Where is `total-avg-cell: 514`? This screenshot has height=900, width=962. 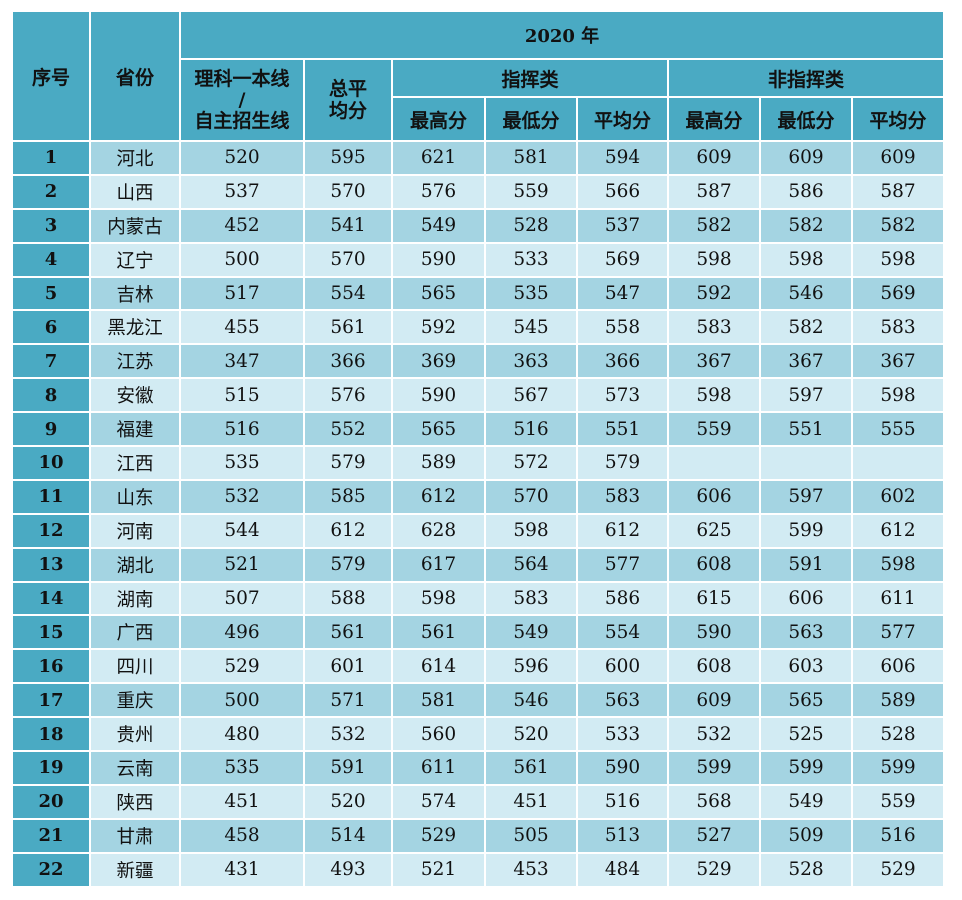
total-avg-cell: 514 is located at coordinates (348, 835).